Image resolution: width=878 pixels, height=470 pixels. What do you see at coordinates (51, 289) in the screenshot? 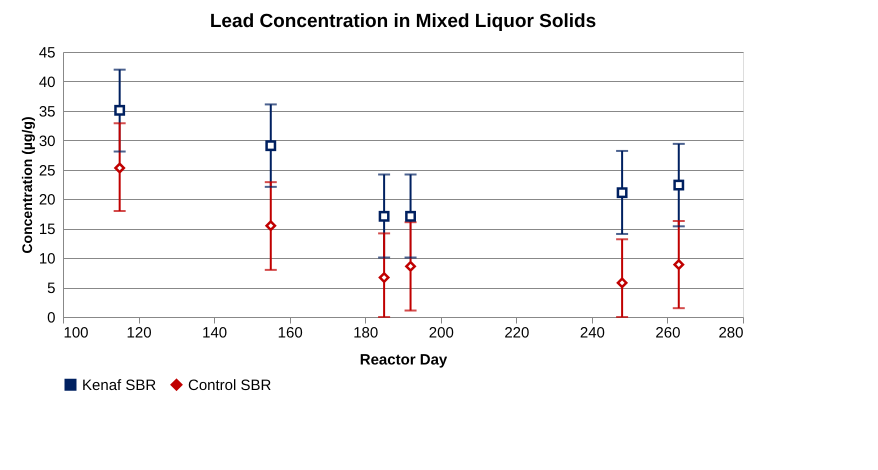
I see `y-tick-label: 5` at bounding box center [51, 289].